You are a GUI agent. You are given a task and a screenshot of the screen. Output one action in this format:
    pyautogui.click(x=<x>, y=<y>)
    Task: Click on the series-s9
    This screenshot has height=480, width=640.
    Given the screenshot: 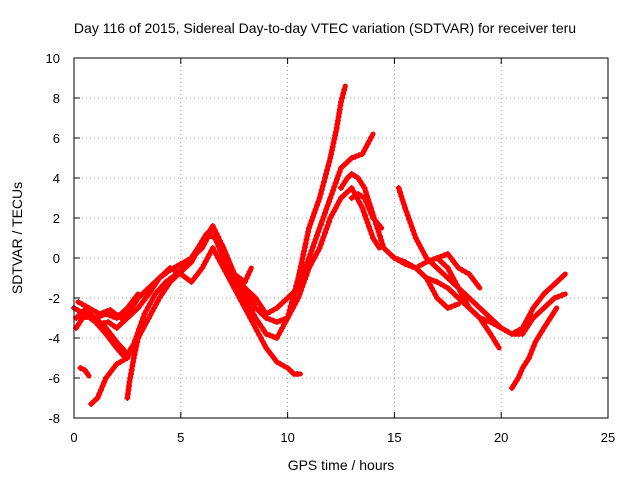 What is the action you would take?
    pyautogui.click(x=311, y=255)
    